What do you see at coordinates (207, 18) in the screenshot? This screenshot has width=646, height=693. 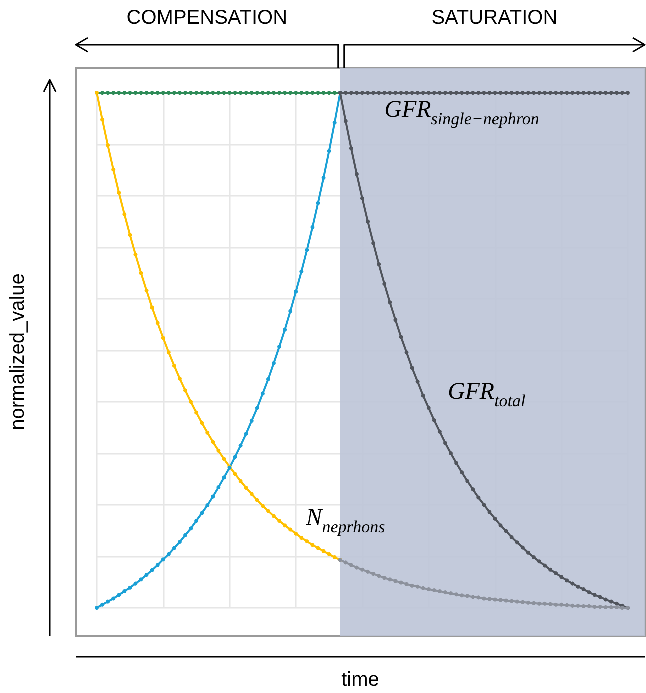 I see `text: COMPENSATION` at bounding box center [207, 18].